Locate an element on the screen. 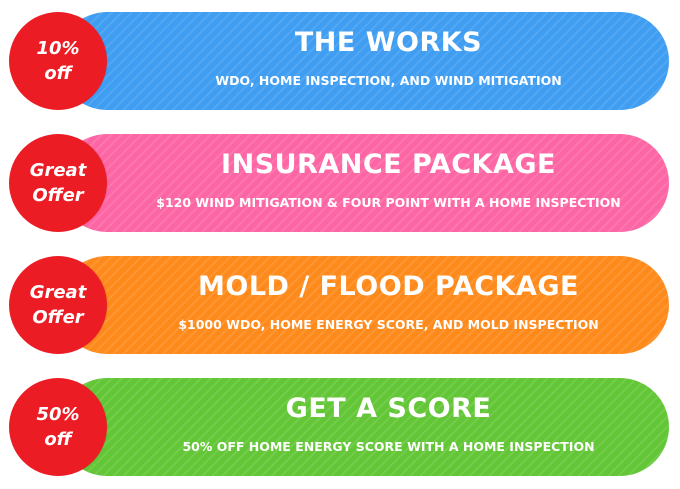  badge-line1: 10% is located at coordinates (58, 48).